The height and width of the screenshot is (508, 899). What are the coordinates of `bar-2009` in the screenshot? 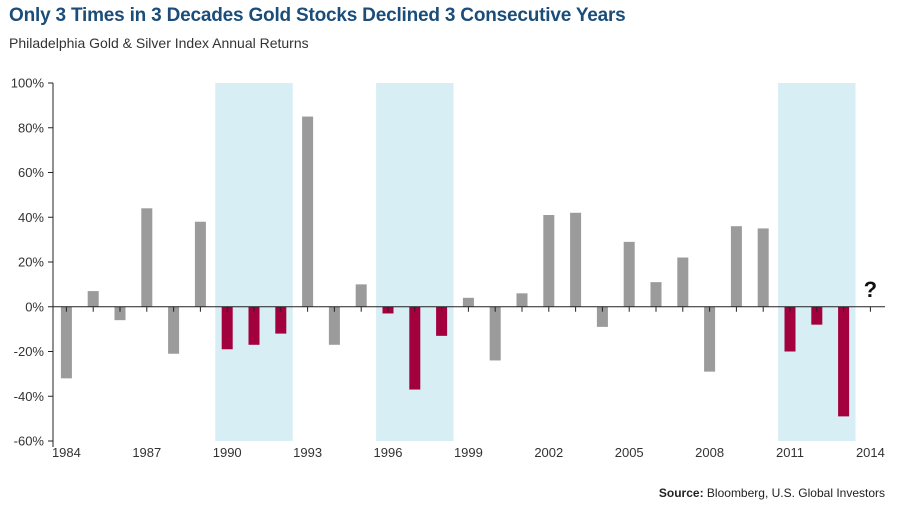 It's located at (736, 266).